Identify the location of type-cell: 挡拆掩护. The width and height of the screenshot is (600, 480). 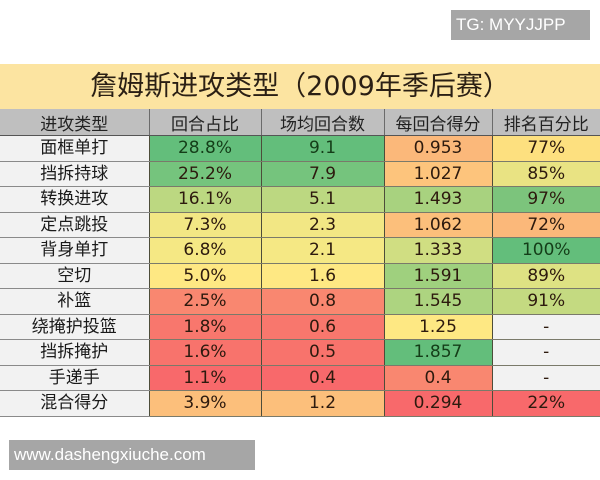
(74, 352).